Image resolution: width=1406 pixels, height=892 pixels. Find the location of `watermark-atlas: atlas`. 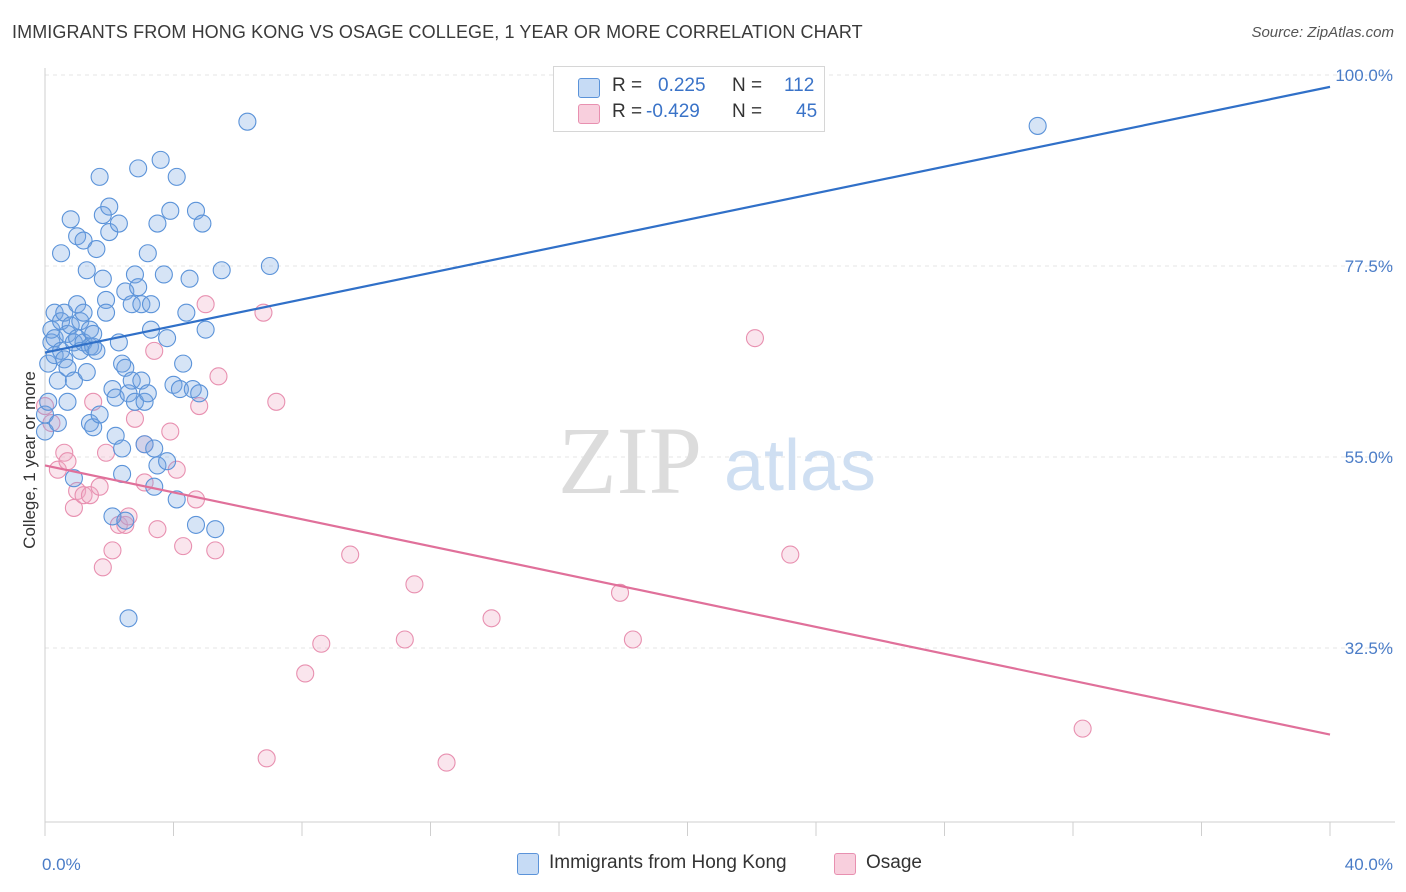

watermark-atlas: atlas is located at coordinates (800, 466).